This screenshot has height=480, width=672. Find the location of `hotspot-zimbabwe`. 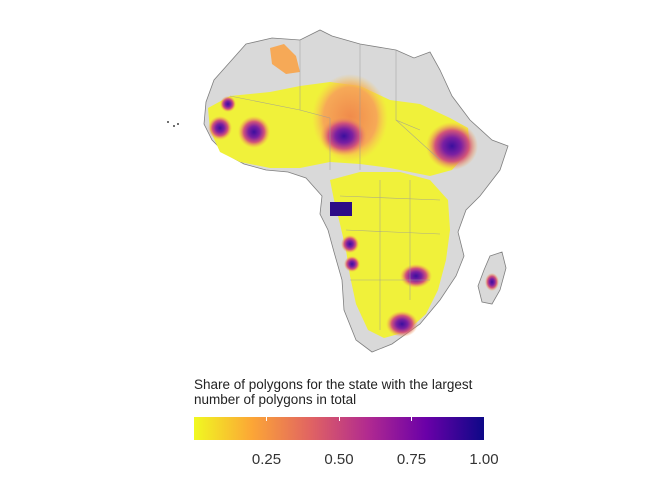

hotspot-zimbabwe is located at coordinates (416, 276).